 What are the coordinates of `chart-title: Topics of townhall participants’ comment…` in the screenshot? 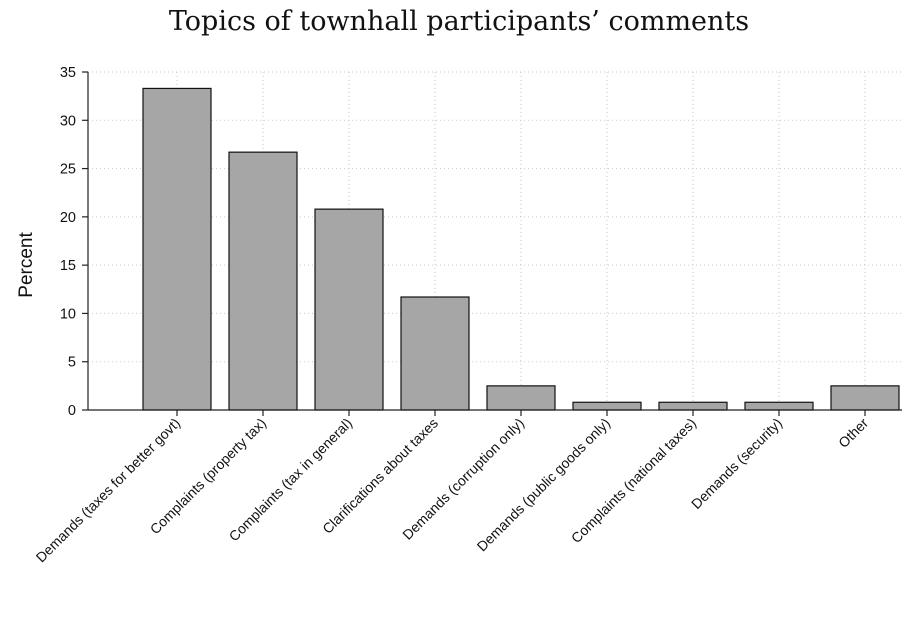 It's located at (459, 21).